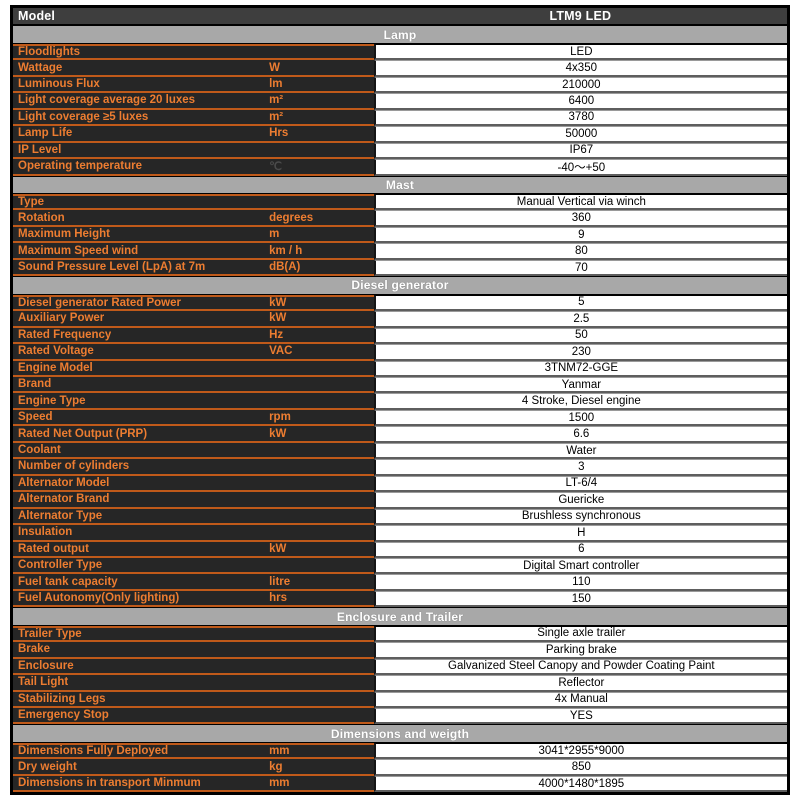 The height and width of the screenshot is (800, 800). I want to click on spec-value: 150, so click(580, 599).